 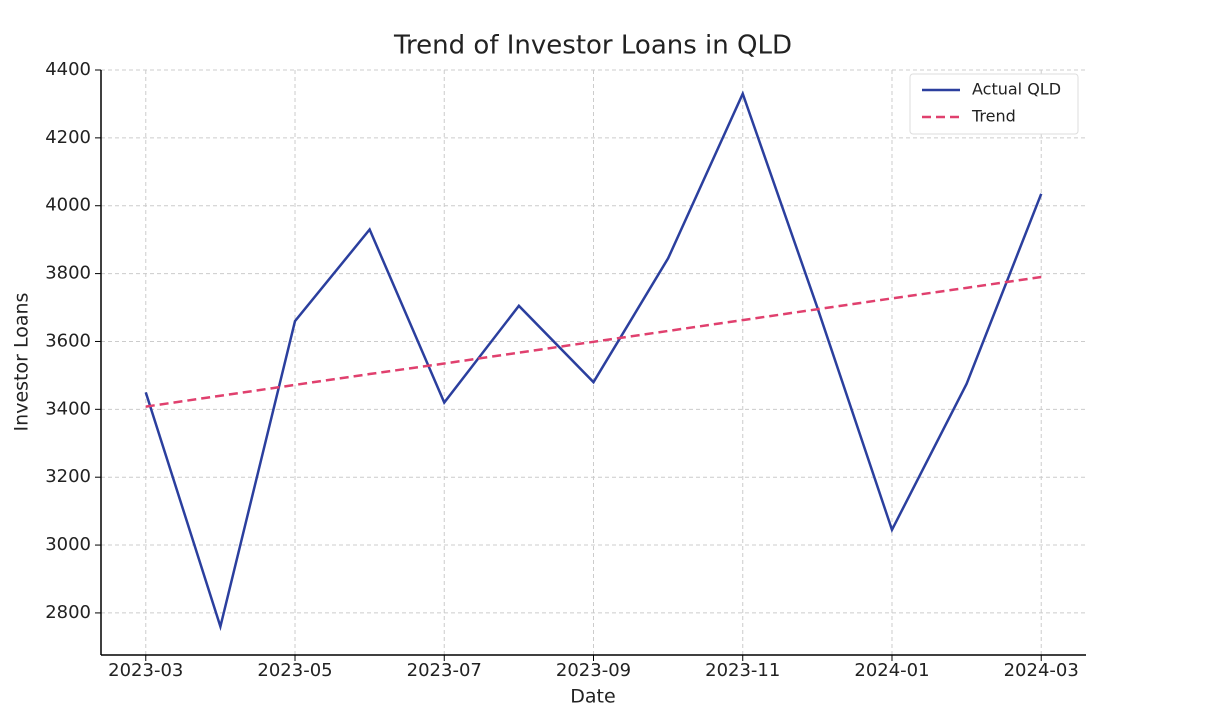 I want to click on legend-label: Actual QLD, so click(x=1016, y=89).